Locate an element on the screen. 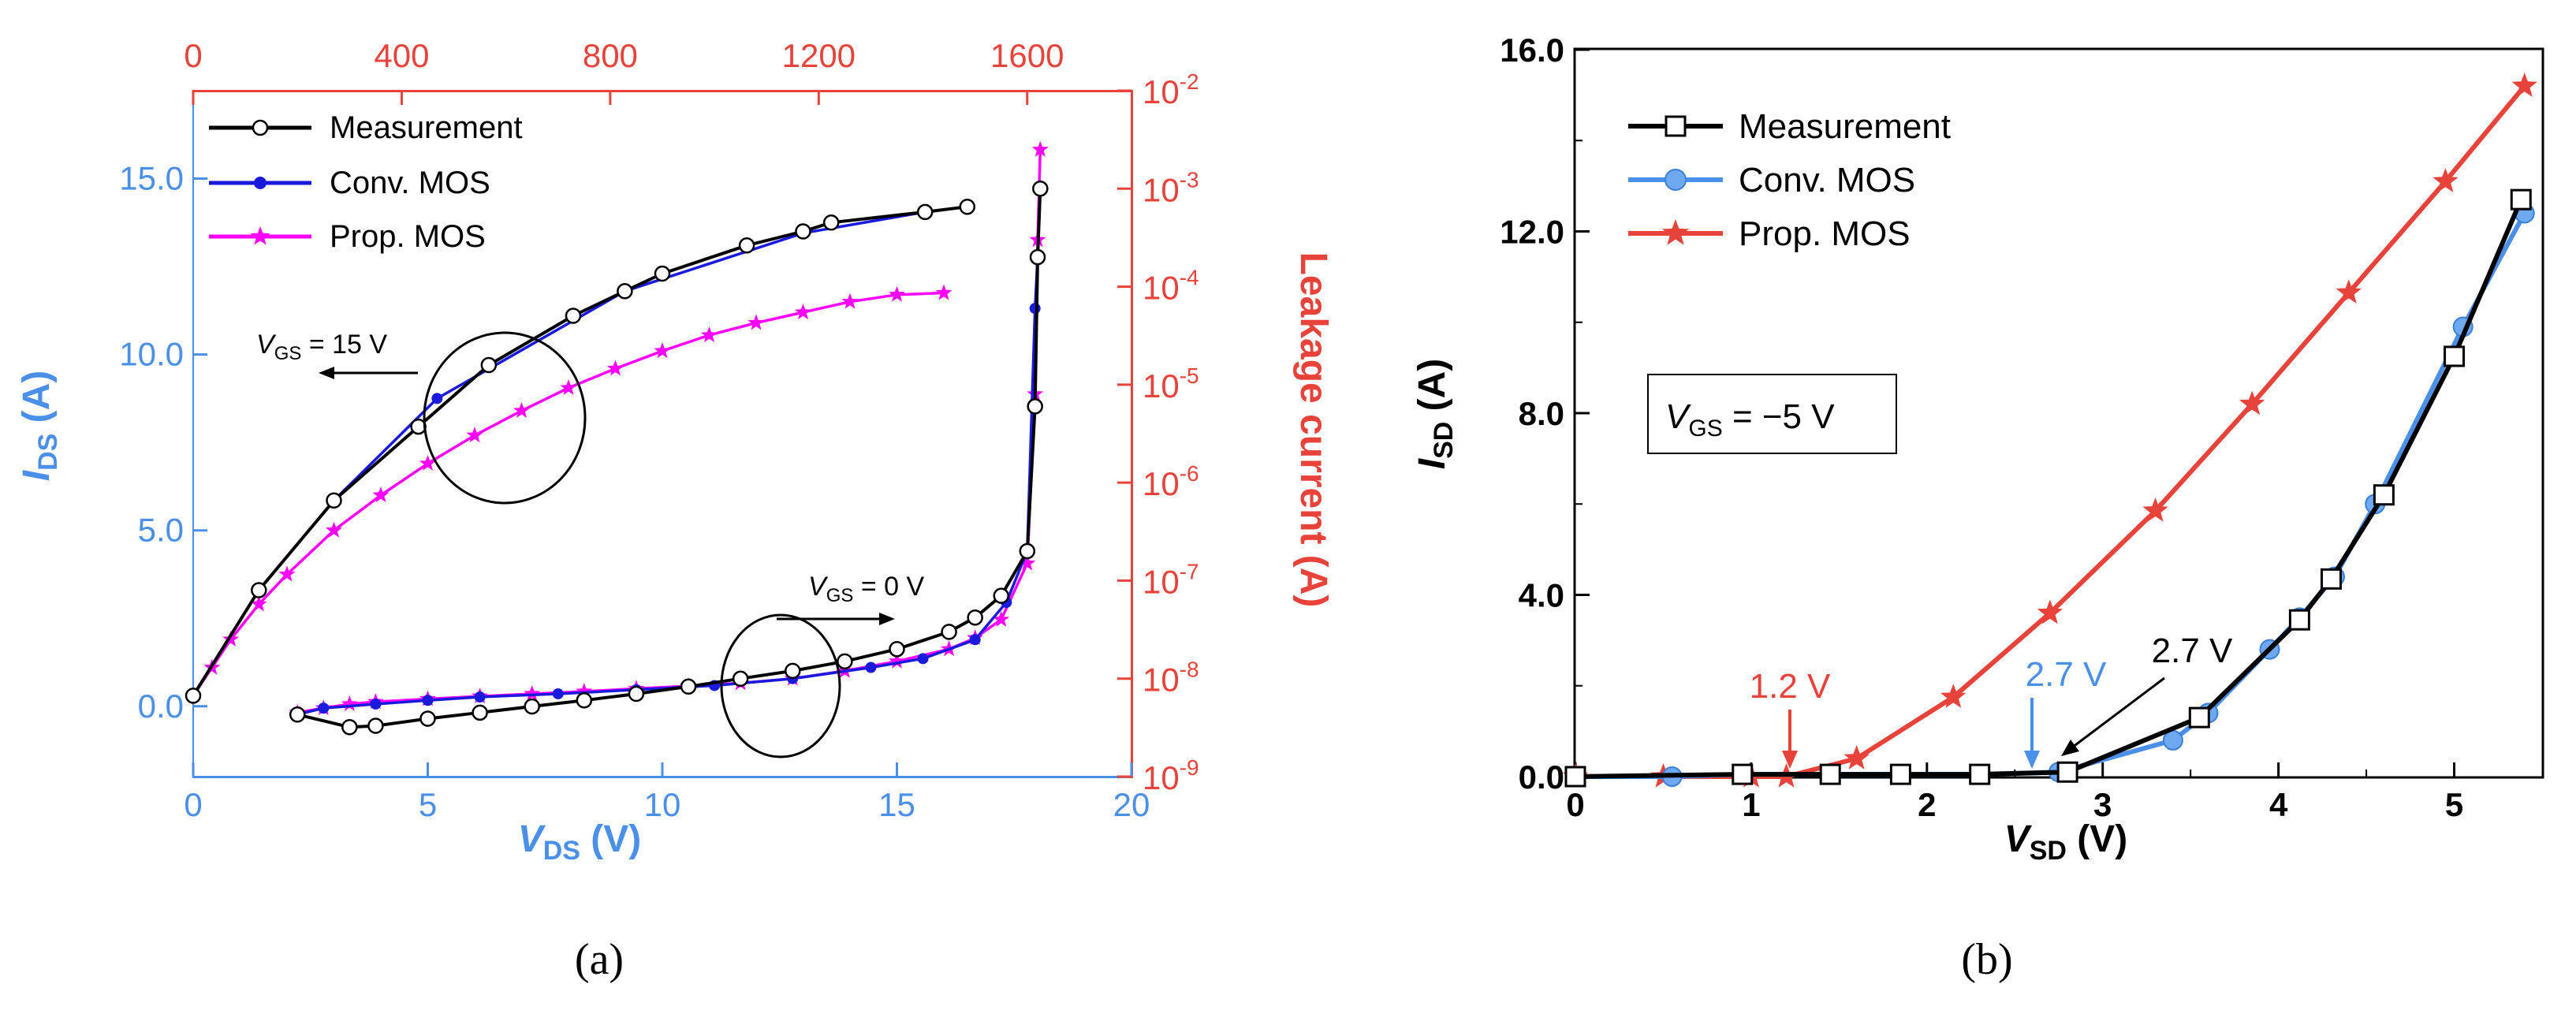 The height and width of the screenshot is (1010, 2576). b-ytick-label: 4.0 is located at coordinates (1541, 595).